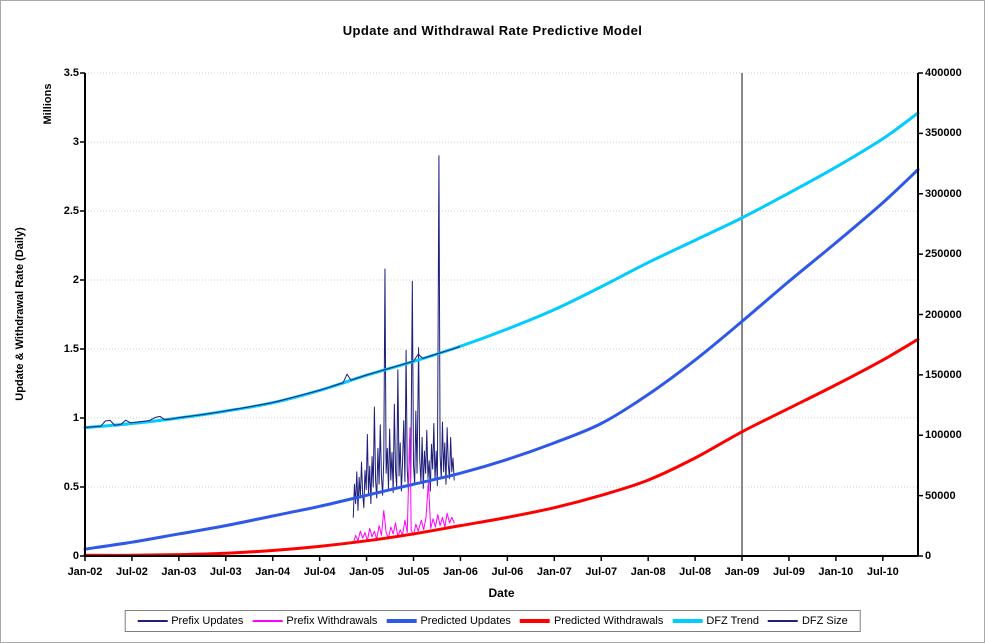 Image resolution: width=985 pixels, height=643 pixels. What do you see at coordinates (413, 572) in the screenshot?
I see `x-axis-tick-label: Jul-05` at bounding box center [413, 572].